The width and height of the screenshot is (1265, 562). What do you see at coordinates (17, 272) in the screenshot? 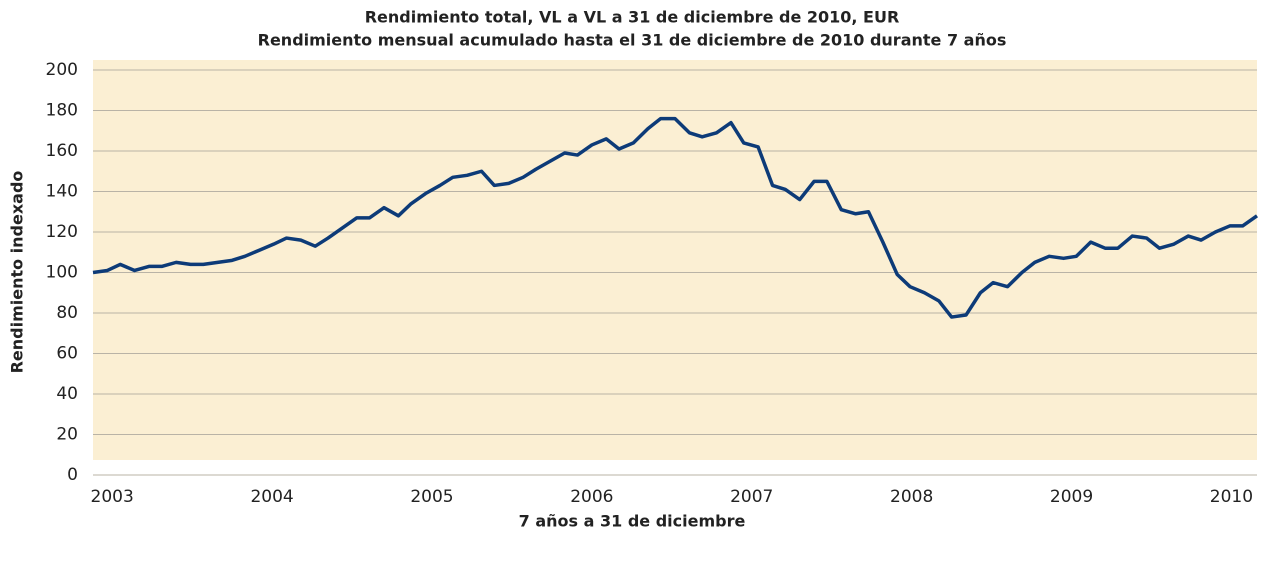
I see `y-axis-label: Rendimiento indexado` at bounding box center [17, 272].